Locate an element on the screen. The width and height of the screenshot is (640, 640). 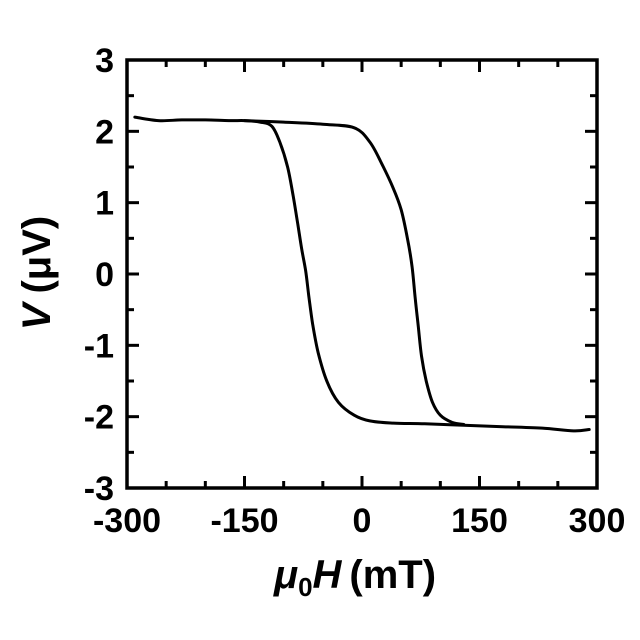
x-axis-label: μ0H (mT) is located at coordinates (354, 577).